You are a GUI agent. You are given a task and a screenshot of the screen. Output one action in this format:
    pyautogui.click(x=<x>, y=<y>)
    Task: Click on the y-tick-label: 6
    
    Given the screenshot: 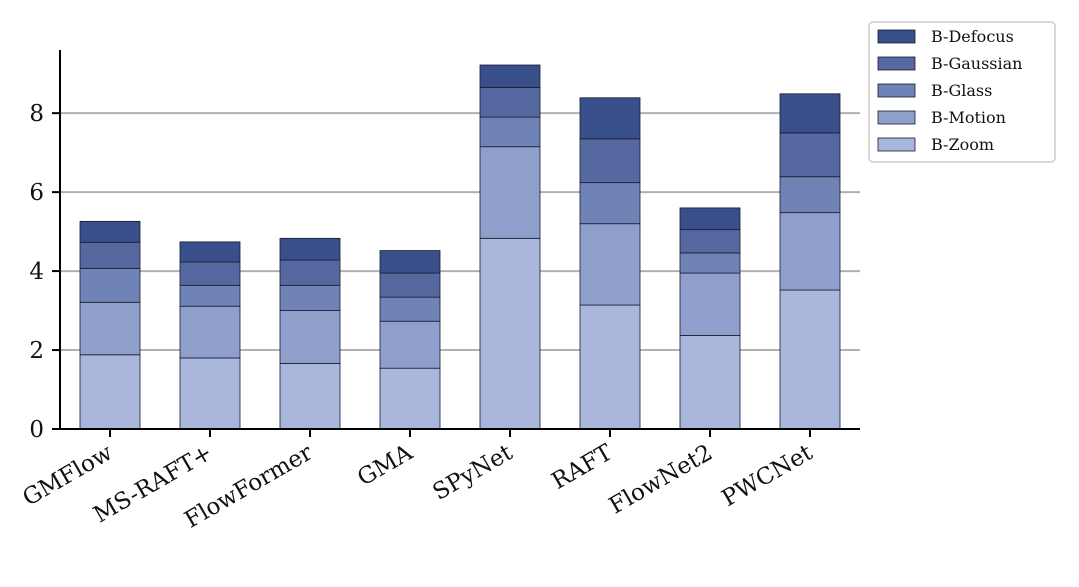 What is the action you would take?
    pyautogui.click(x=36, y=193)
    